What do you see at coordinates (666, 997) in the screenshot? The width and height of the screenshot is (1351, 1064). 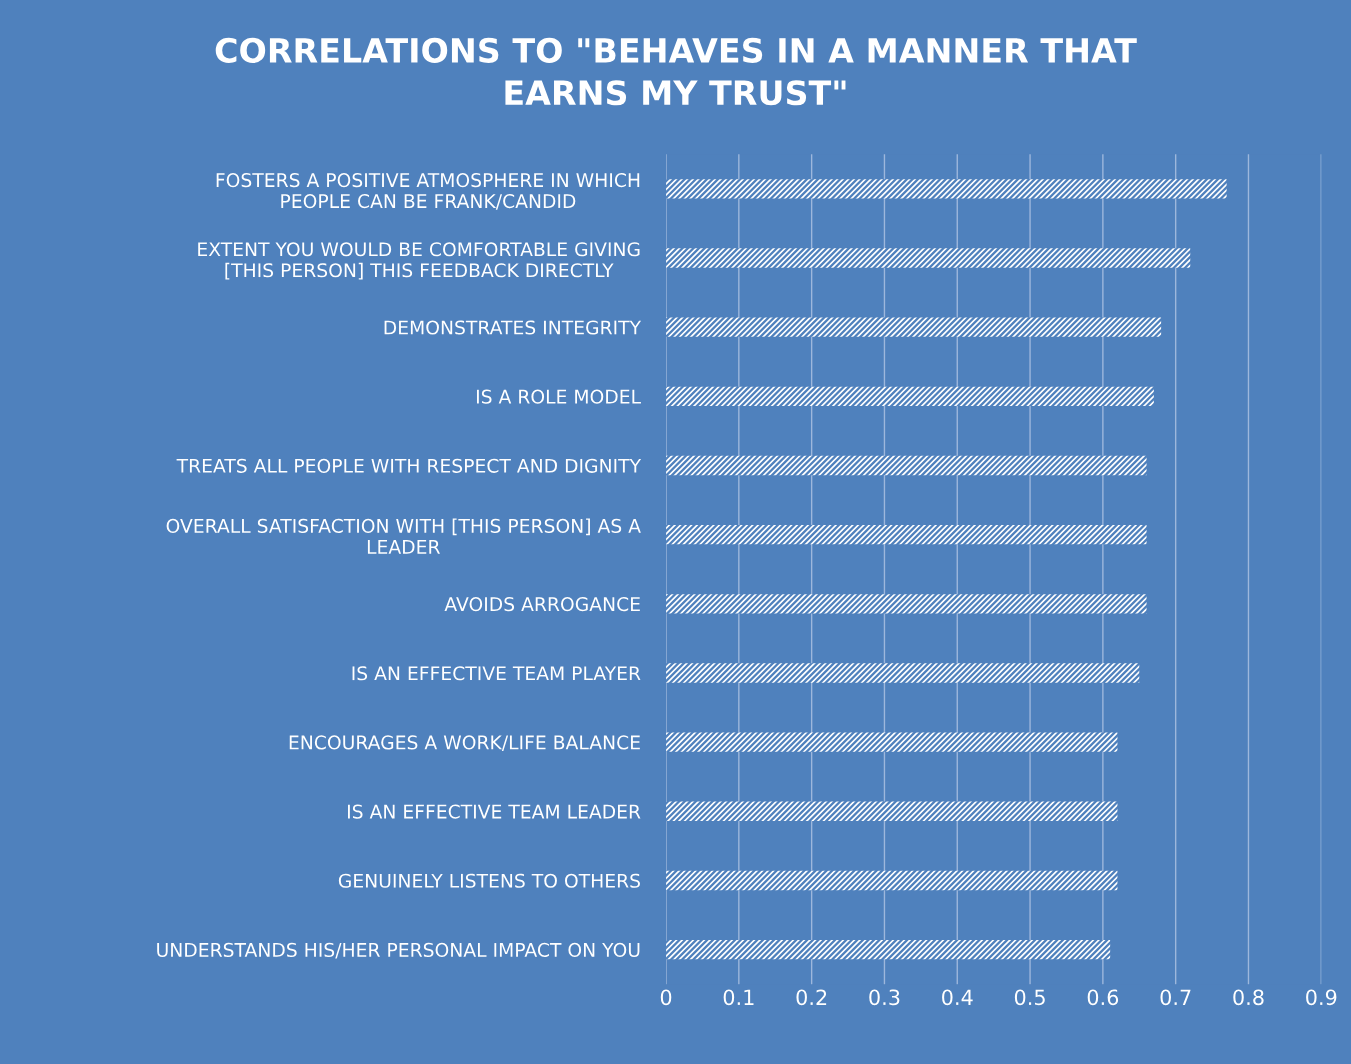 I see `x-tick-label: 0` at bounding box center [666, 997].